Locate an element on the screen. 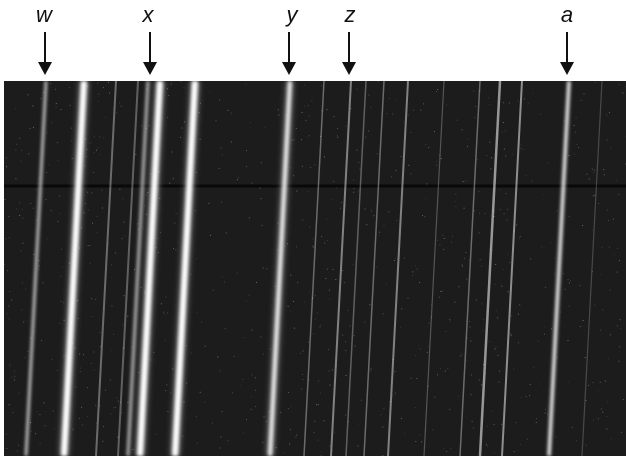 This screenshot has height=456, width=626. marker-label-z: z is located at coordinates (350, 15).